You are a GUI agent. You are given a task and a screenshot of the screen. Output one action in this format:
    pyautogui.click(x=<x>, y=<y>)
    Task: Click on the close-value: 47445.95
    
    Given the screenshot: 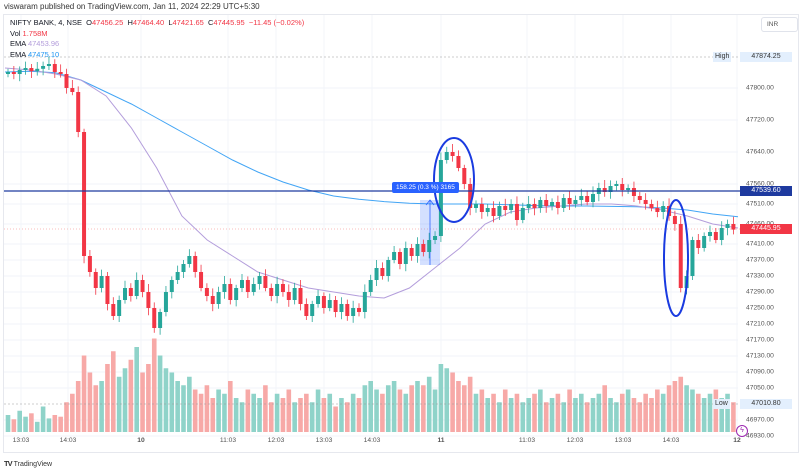 What is the action you would take?
    pyautogui.click(x=229, y=22)
    